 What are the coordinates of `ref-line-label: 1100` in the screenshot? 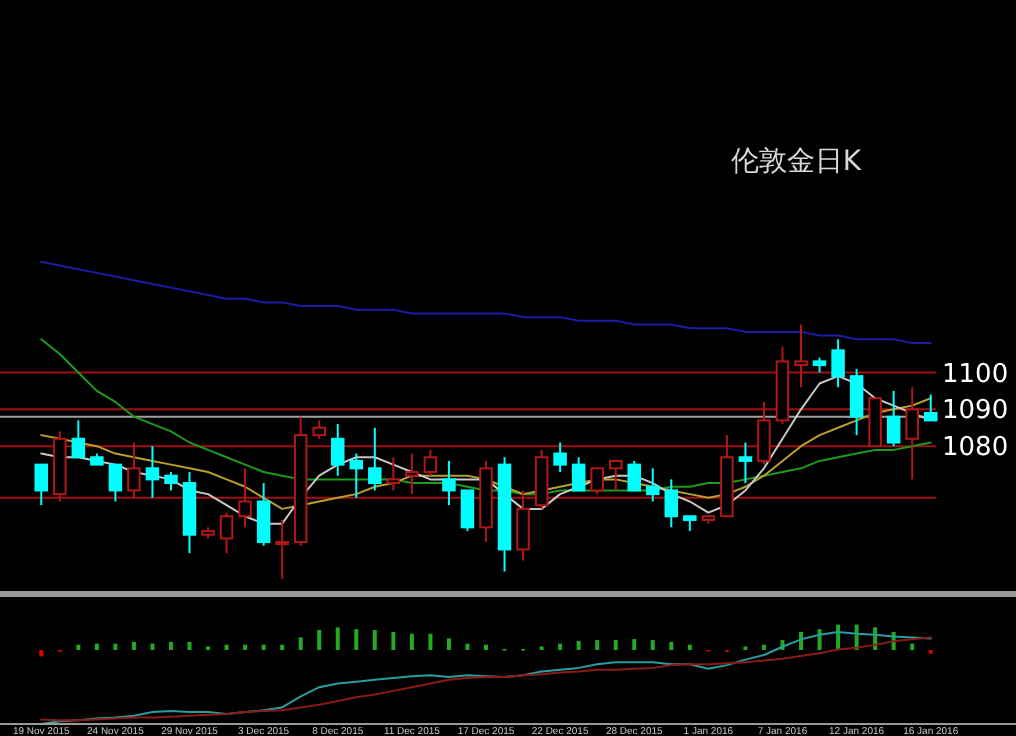 It's located at (975, 374).